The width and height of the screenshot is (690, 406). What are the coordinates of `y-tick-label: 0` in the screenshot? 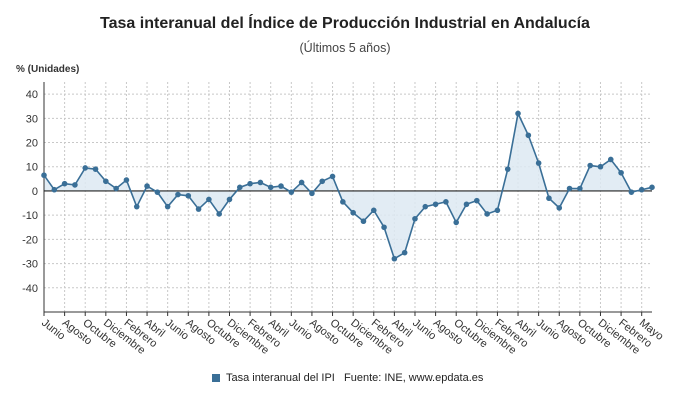 It's located at (35, 192).